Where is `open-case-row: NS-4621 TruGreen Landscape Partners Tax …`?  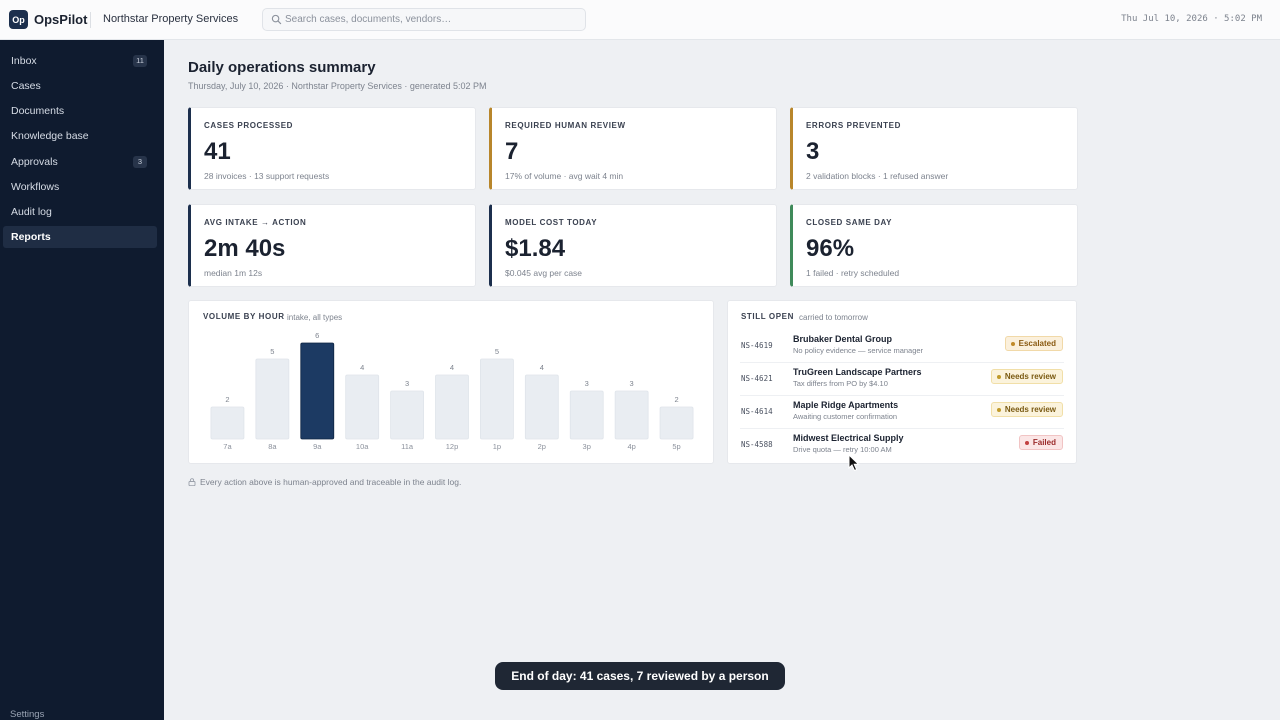 open-case-row: NS-4621 TruGreen Landscape Partners Tax … is located at coordinates (902, 379).